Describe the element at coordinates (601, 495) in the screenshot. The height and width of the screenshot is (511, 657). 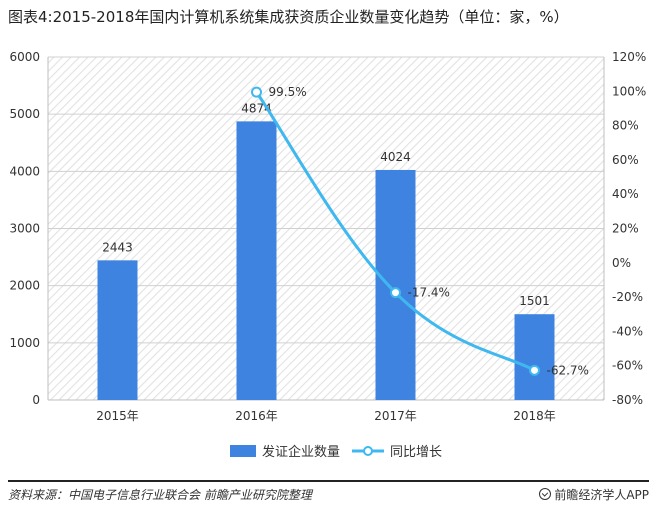
I see `brand-text: 前瞻经济学人APP` at that location.